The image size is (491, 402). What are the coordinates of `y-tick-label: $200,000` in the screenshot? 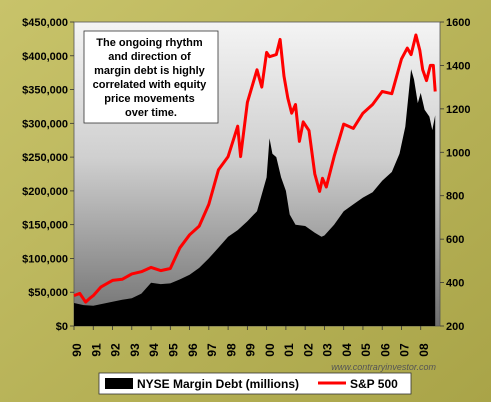 It's located at (45, 192).